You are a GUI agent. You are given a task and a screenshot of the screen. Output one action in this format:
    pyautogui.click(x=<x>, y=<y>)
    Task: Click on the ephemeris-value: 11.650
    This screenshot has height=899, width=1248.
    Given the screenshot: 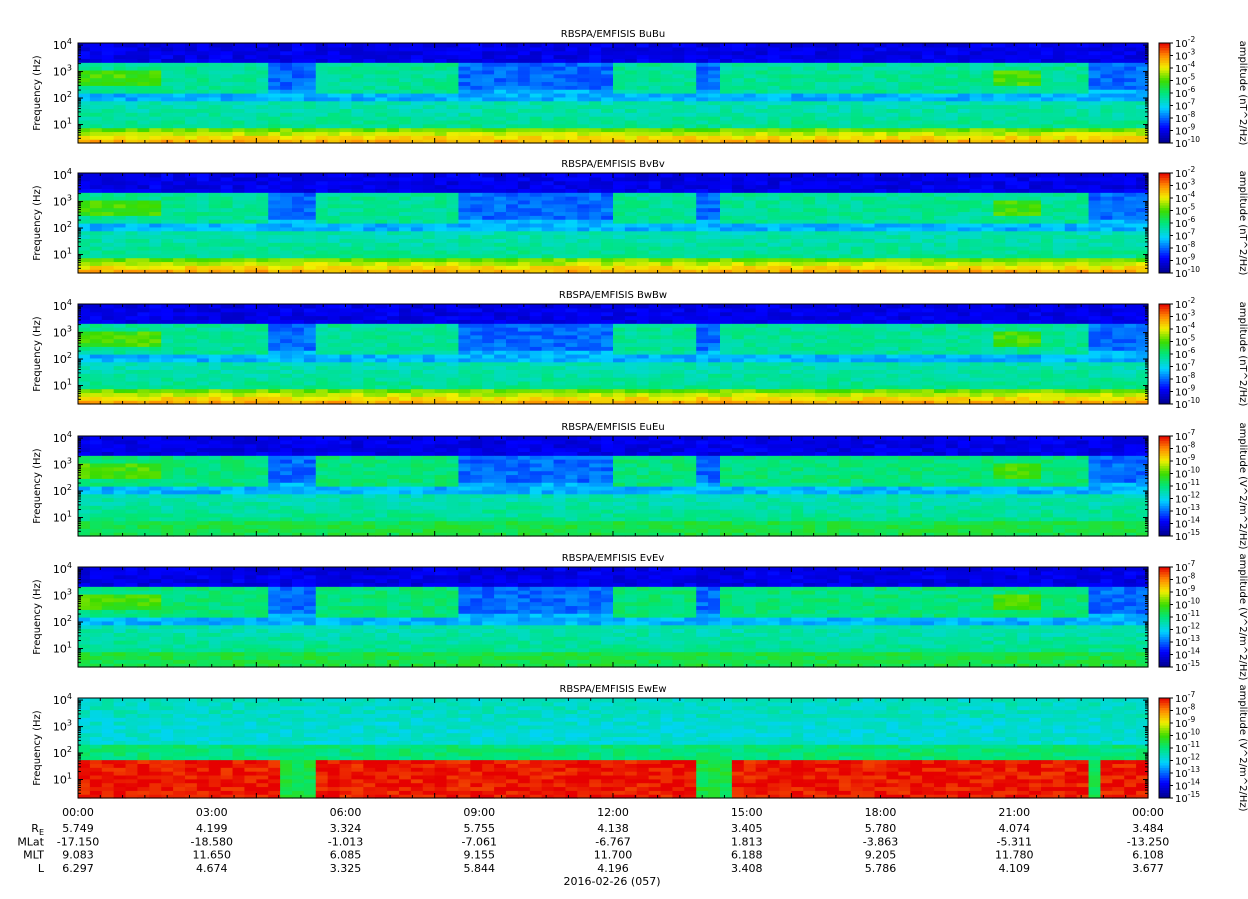 What is the action you would take?
    pyautogui.click(x=212, y=855)
    